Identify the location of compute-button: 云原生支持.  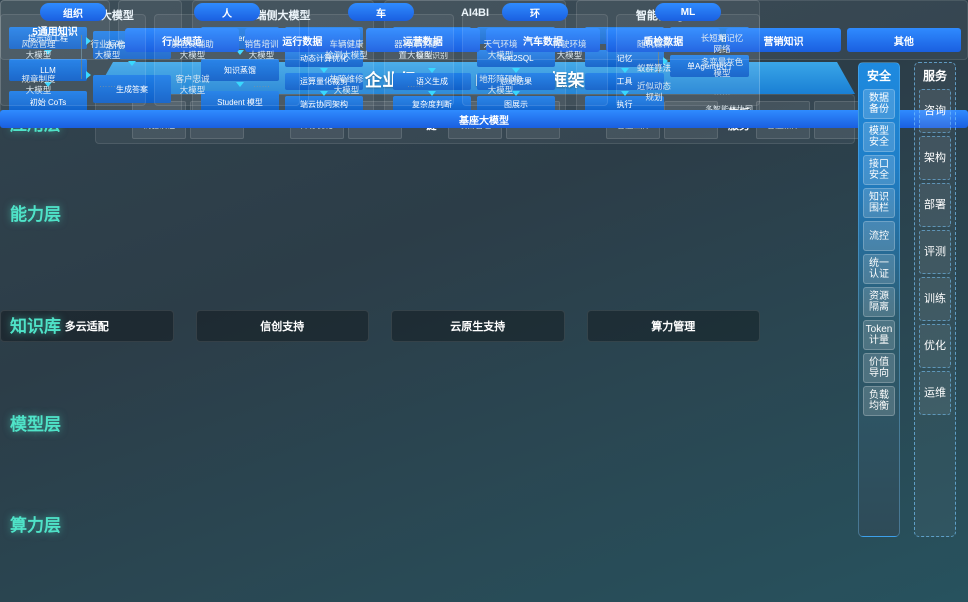
(478, 326).